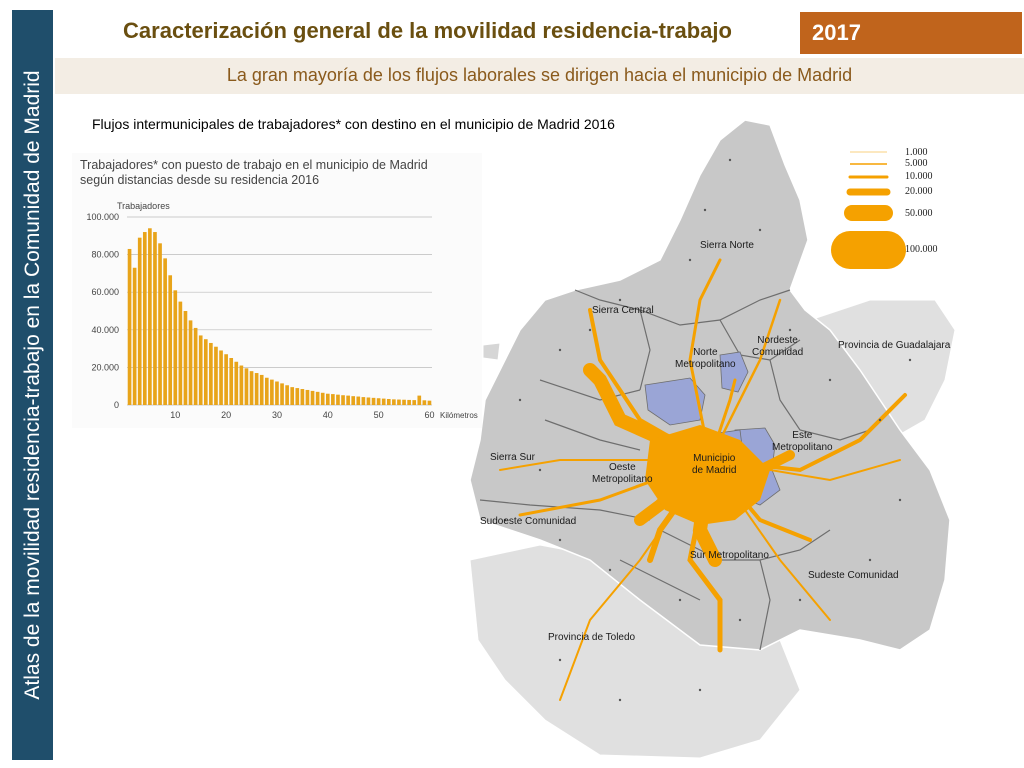 The image size is (1024, 768). I want to click on region-label-sudeste-comunidad: Sudeste Comunidad, so click(853, 575).